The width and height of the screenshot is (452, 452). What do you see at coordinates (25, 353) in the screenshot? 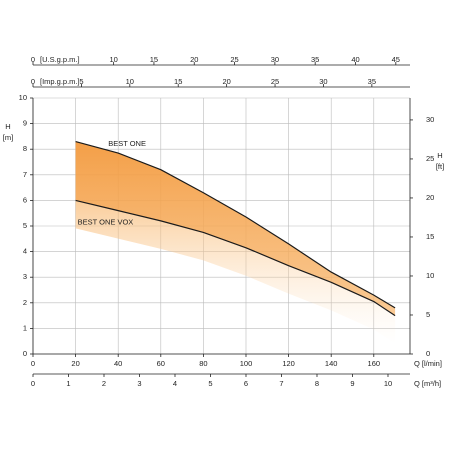
I see `y-tick-label: 0` at bounding box center [25, 353].